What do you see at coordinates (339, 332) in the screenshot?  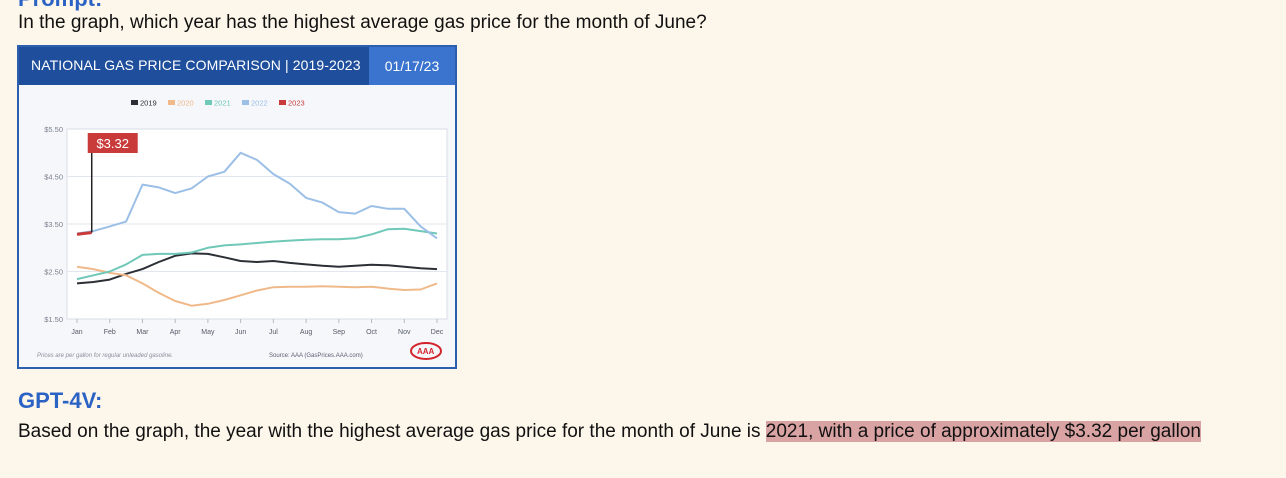 I see `x-tick-label: Sep` at bounding box center [339, 332].